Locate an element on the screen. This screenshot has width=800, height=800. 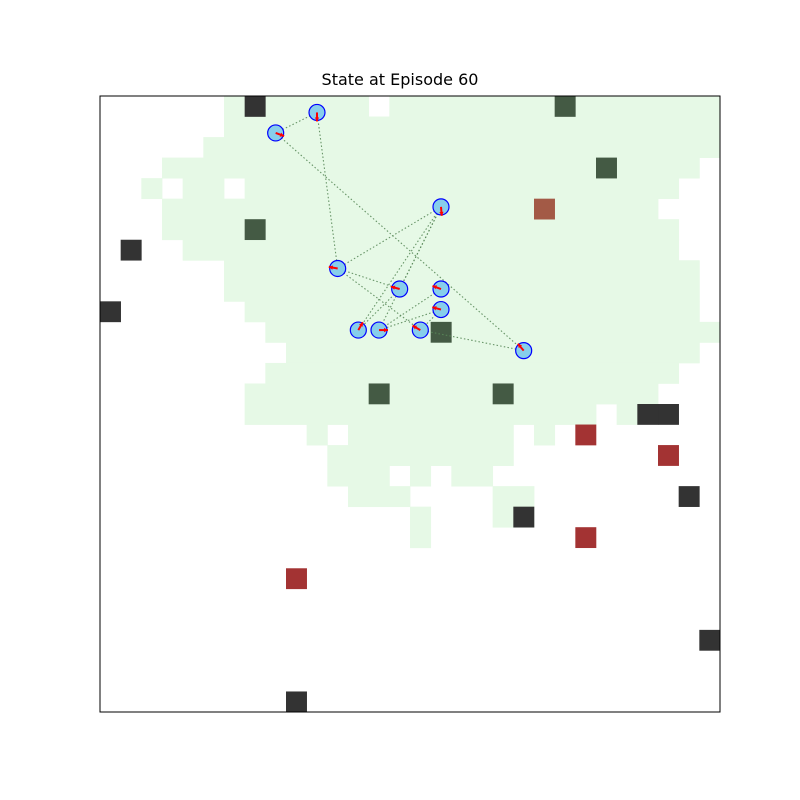
agents-layer is located at coordinates (400, 231).